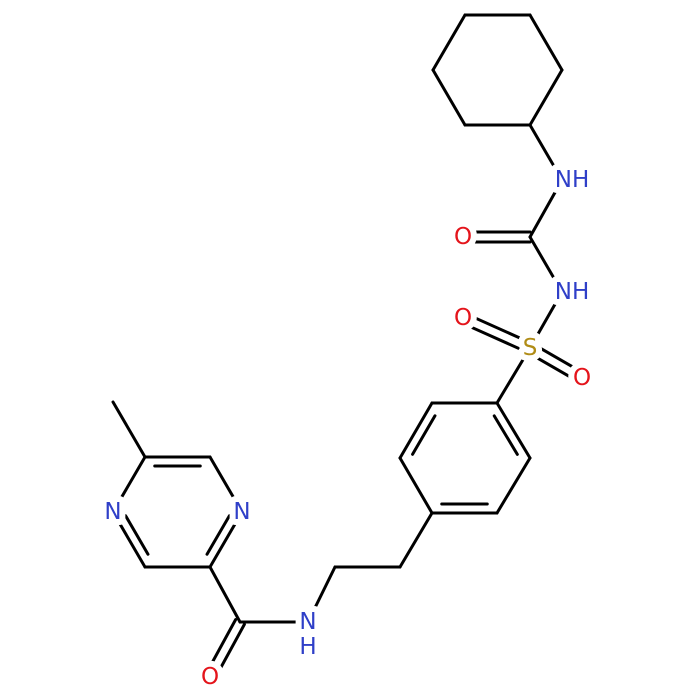  Describe the element at coordinates (307, 647) in the screenshot. I see `atom-label: H` at that location.